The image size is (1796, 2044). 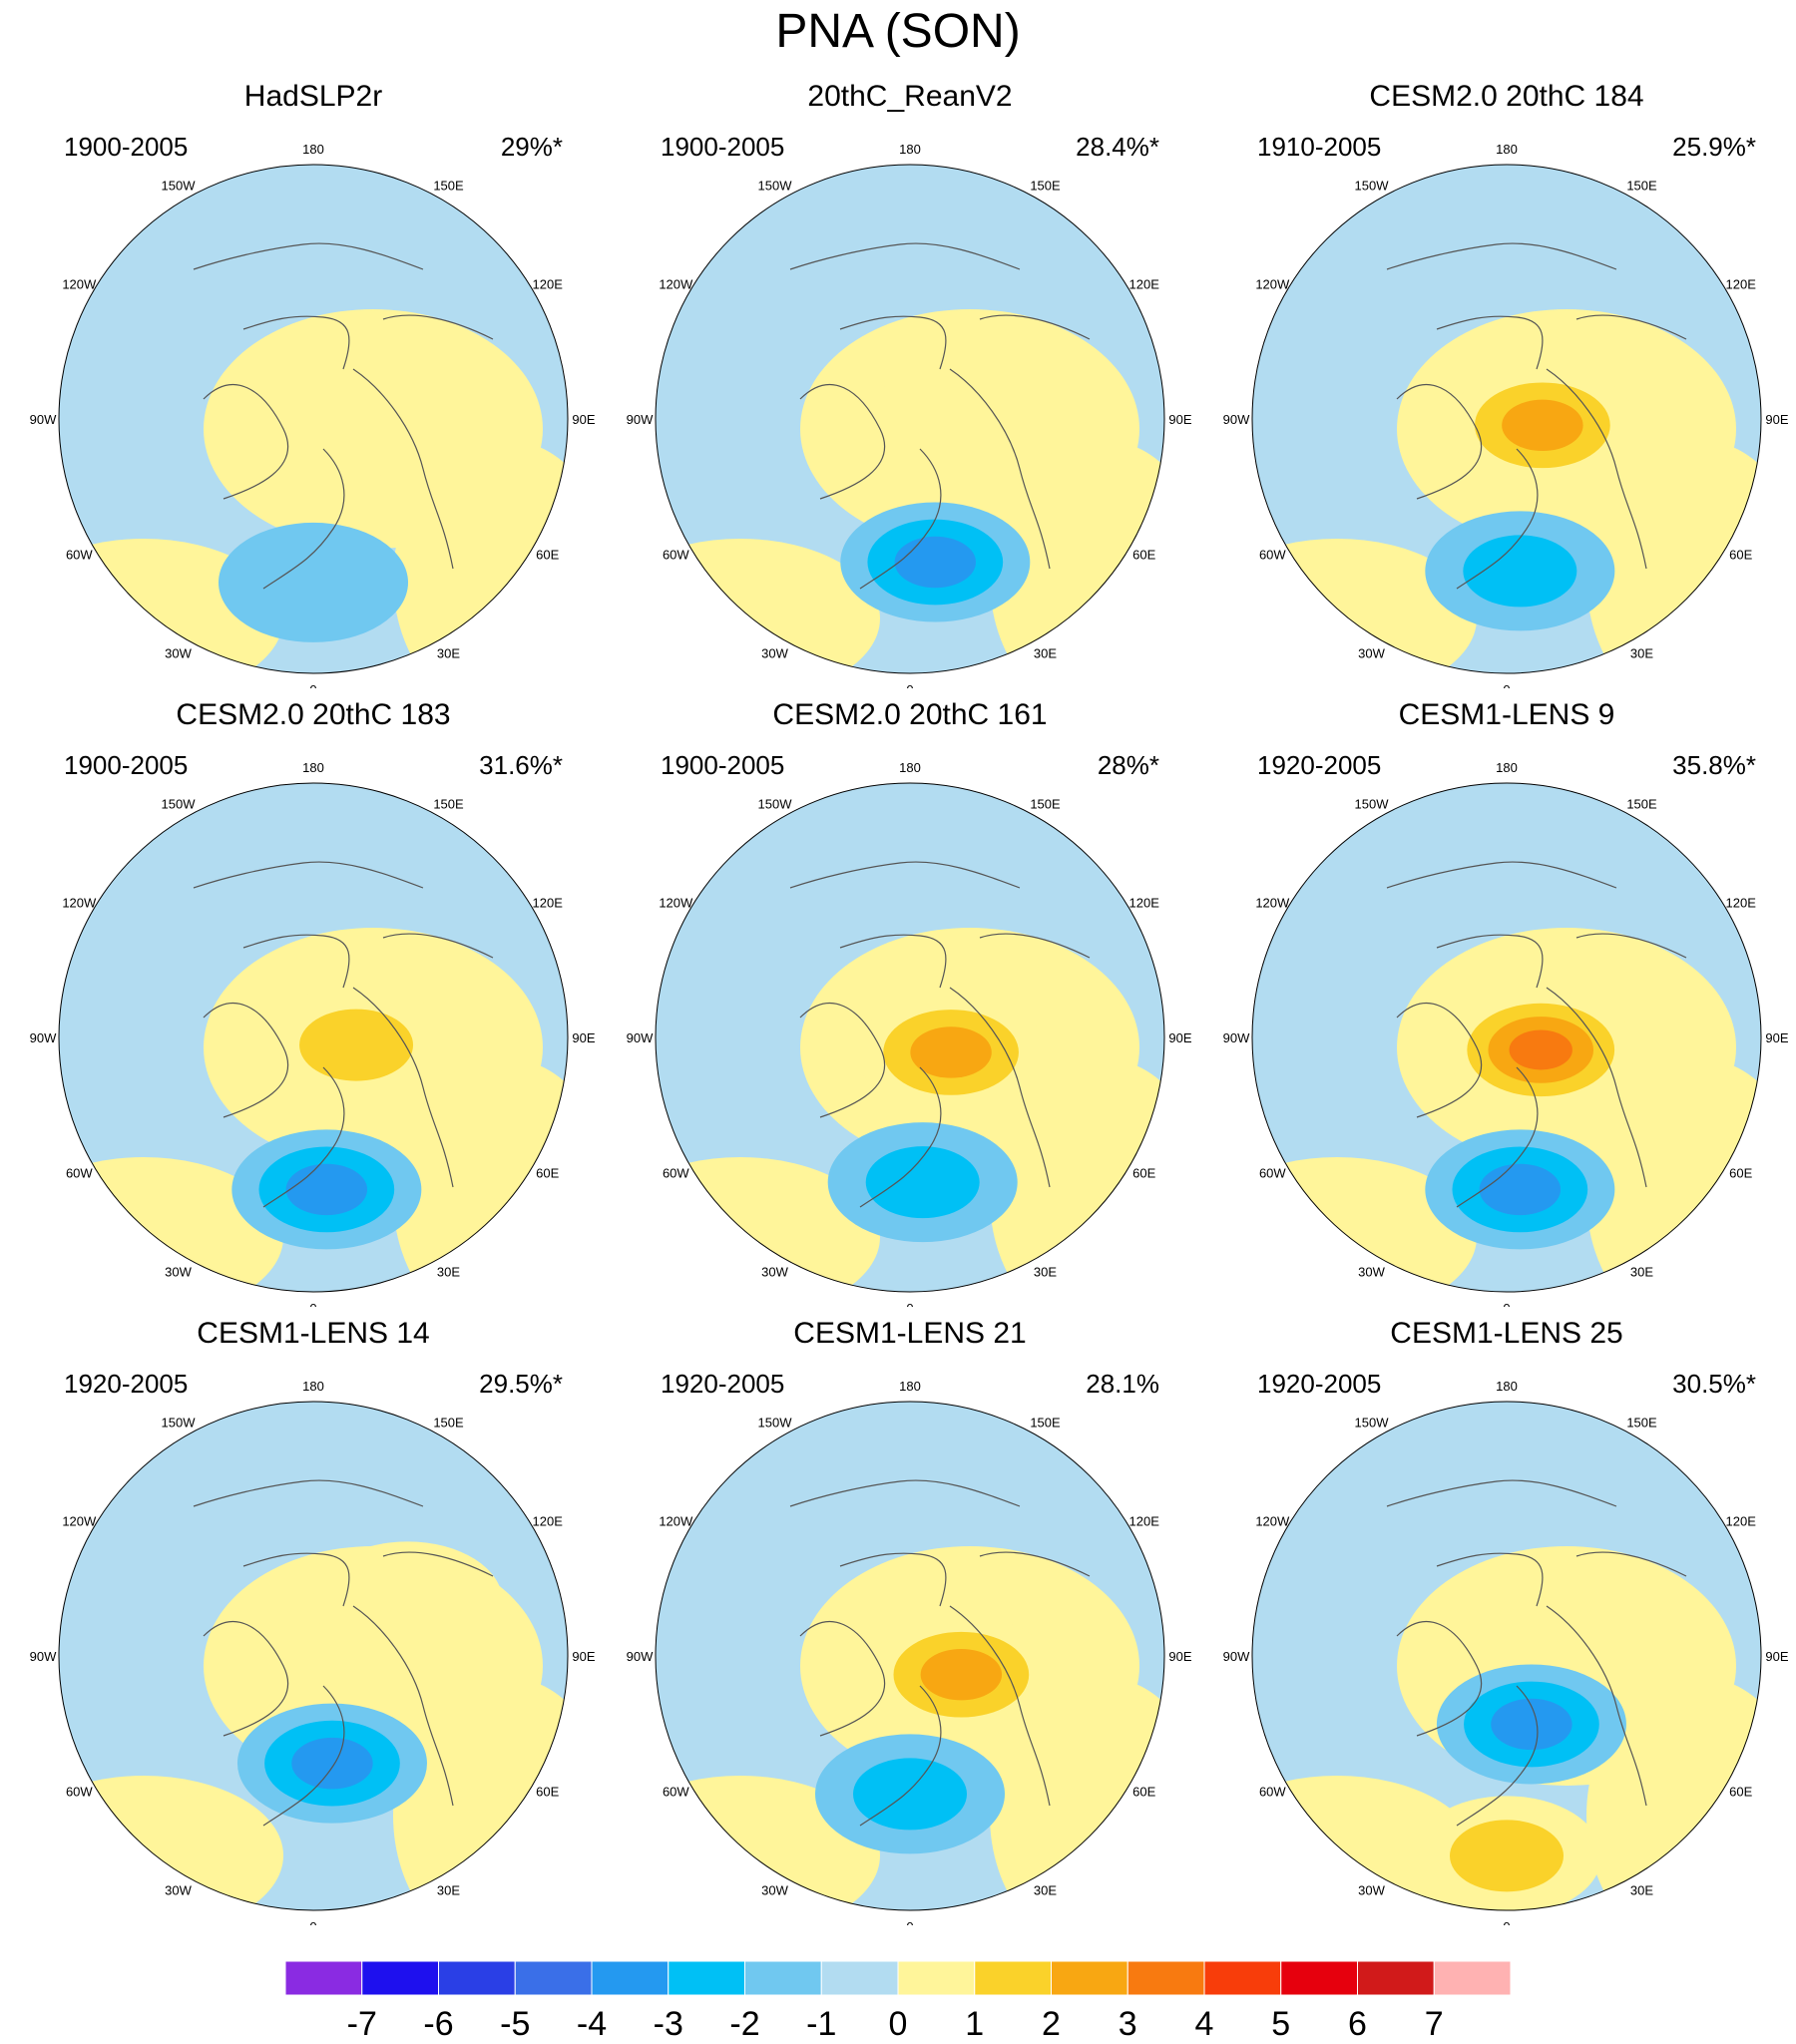 What do you see at coordinates (1714, 765) in the screenshot?
I see `panel-variance-explained: 35.8%*` at bounding box center [1714, 765].